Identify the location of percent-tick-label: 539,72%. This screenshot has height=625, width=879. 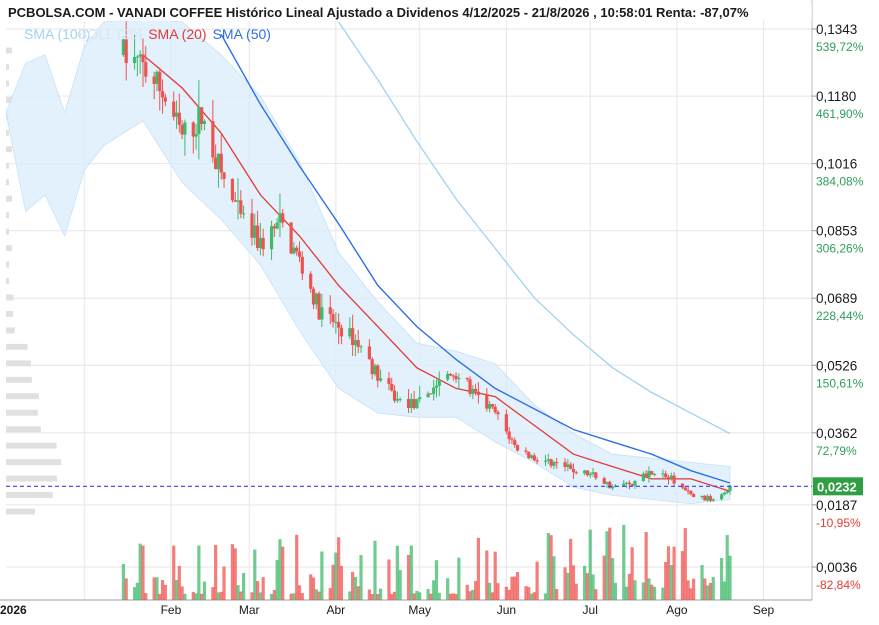
(840, 47).